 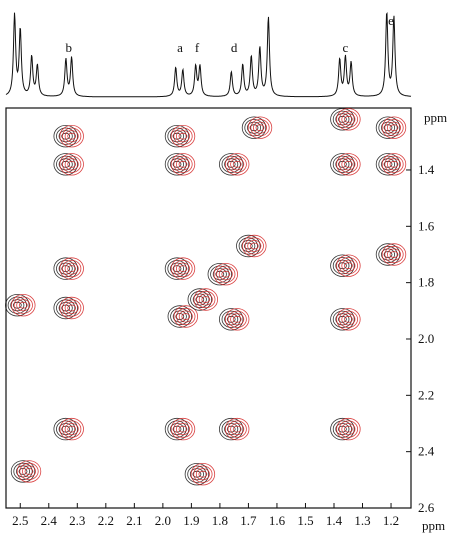 I want to click on y-tick-label: 2.6, so click(x=426, y=507).